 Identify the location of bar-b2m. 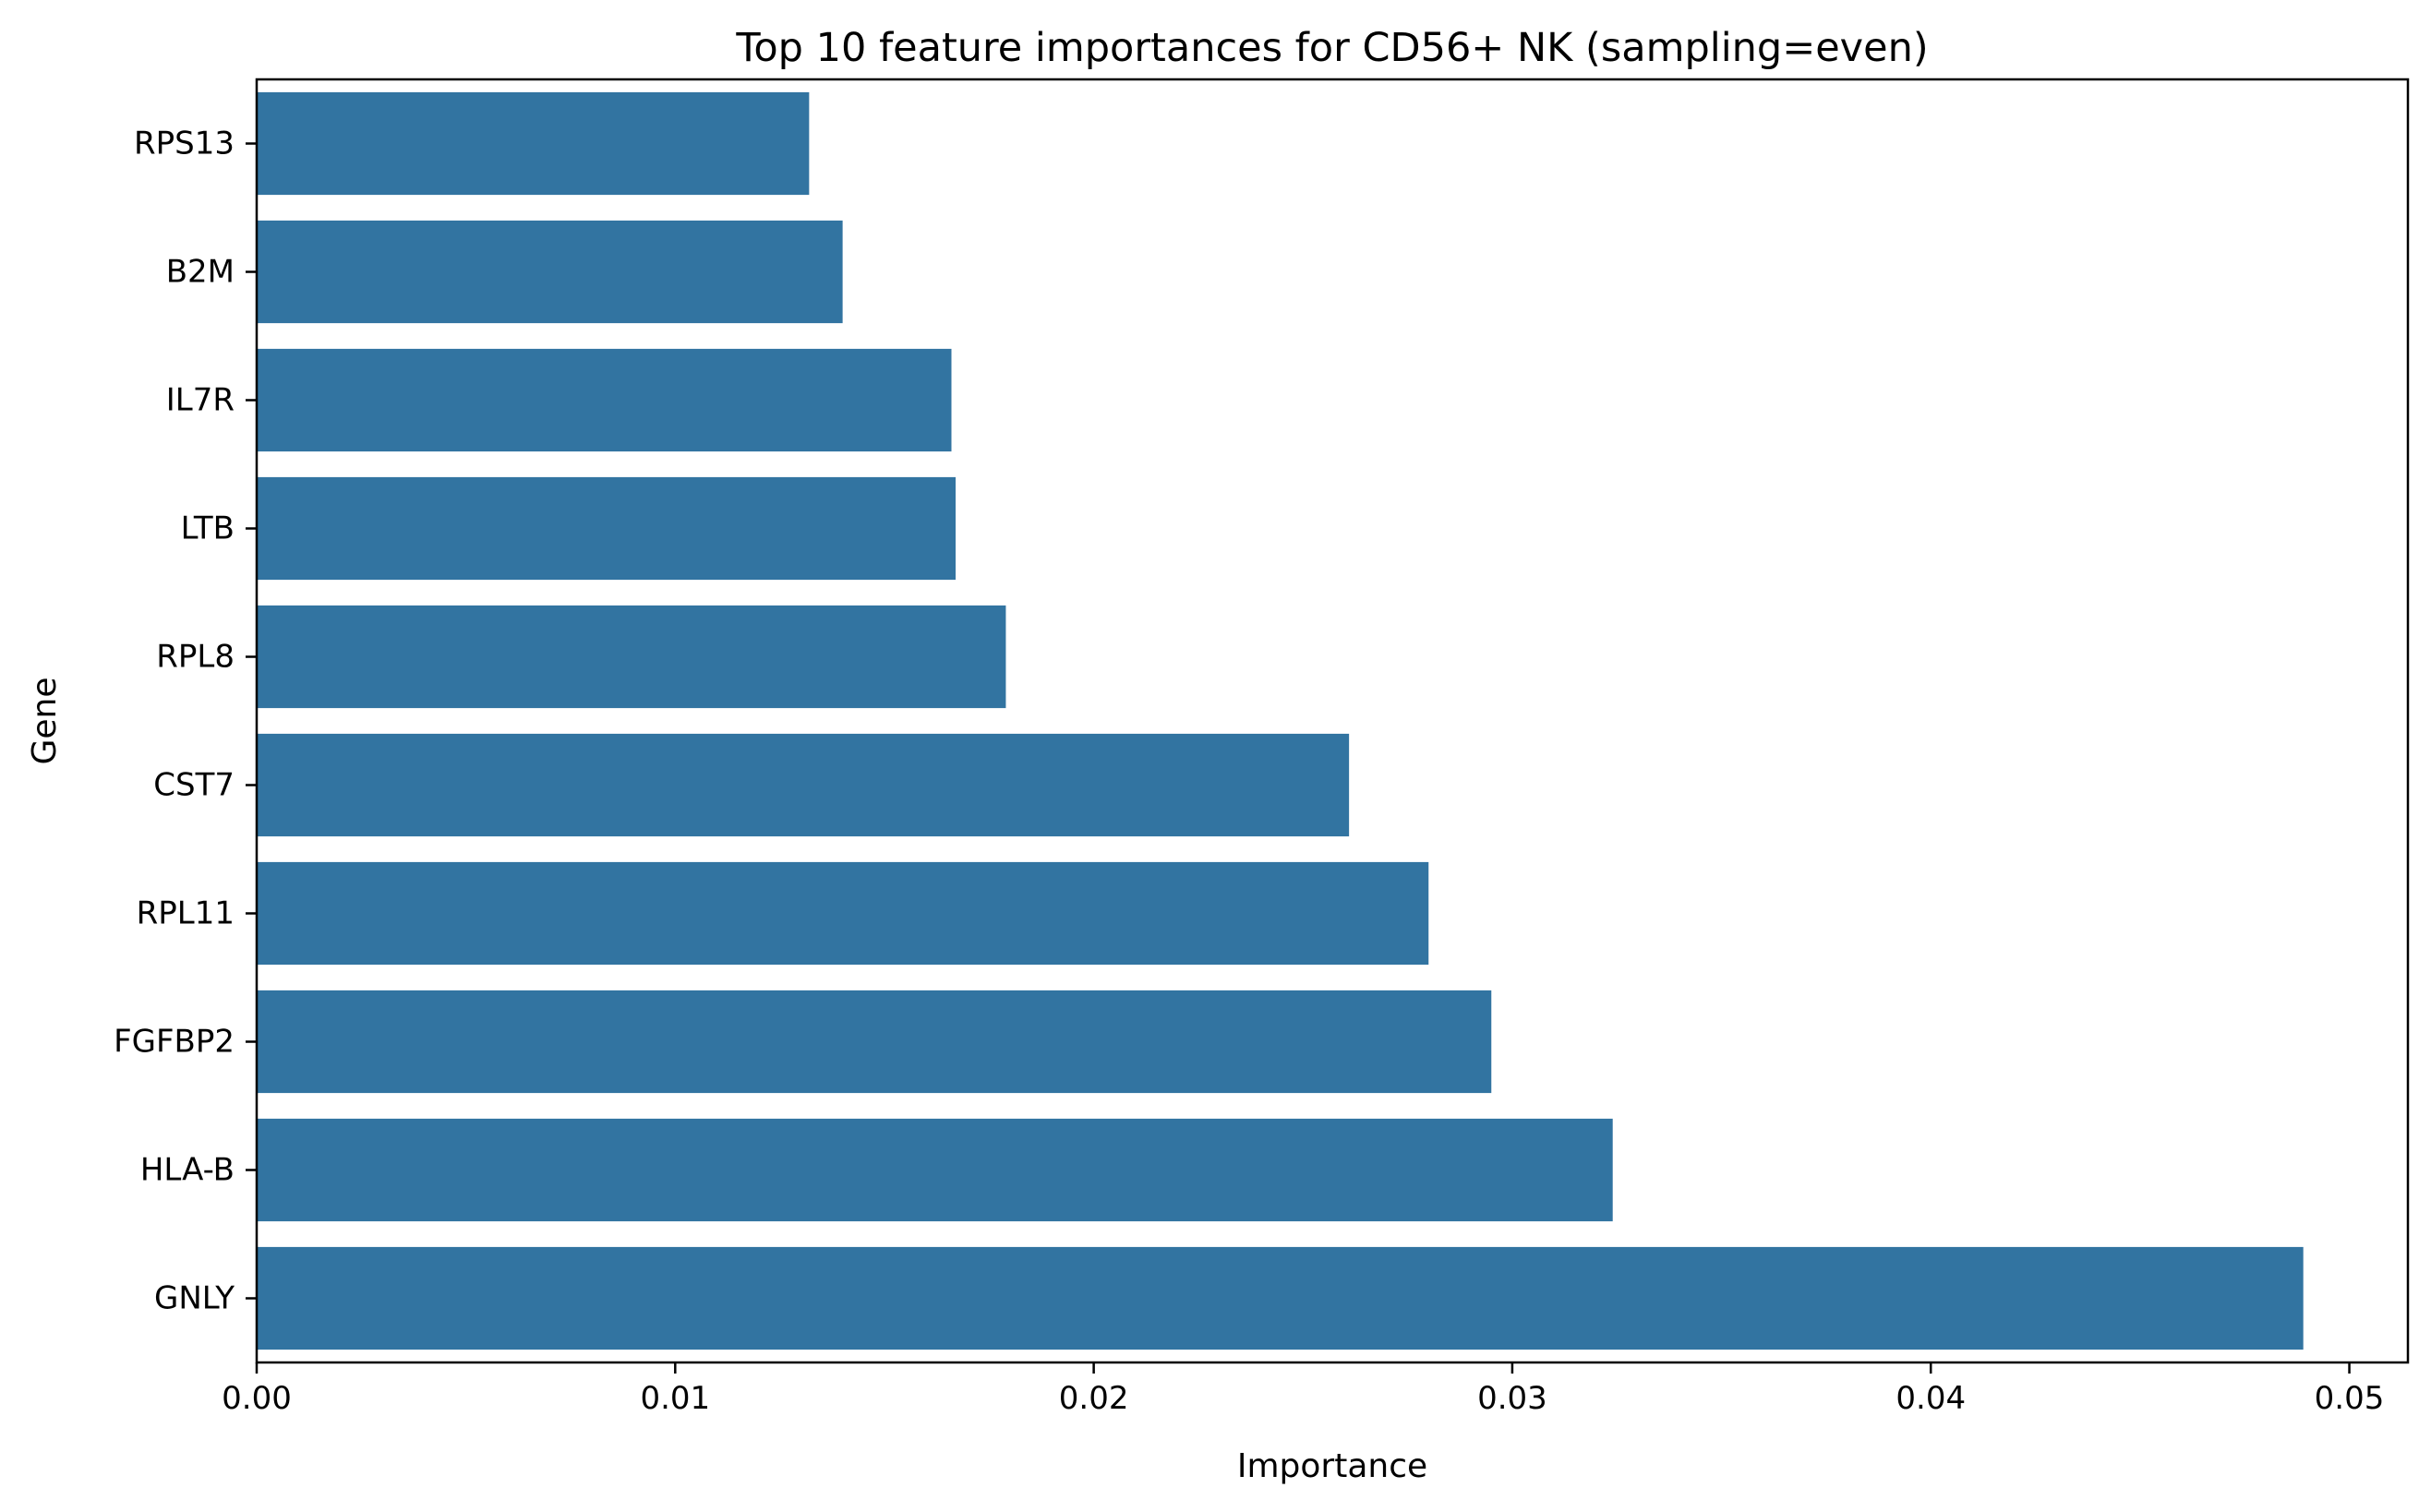
(550, 272).